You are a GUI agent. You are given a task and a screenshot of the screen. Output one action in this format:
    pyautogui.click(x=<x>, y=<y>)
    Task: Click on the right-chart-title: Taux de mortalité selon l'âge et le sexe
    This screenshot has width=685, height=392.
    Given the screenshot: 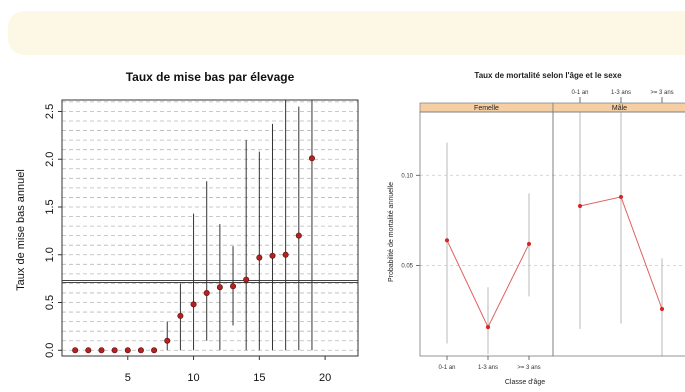 What is the action you would take?
    pyautogui.click(x=548, y=75)
    